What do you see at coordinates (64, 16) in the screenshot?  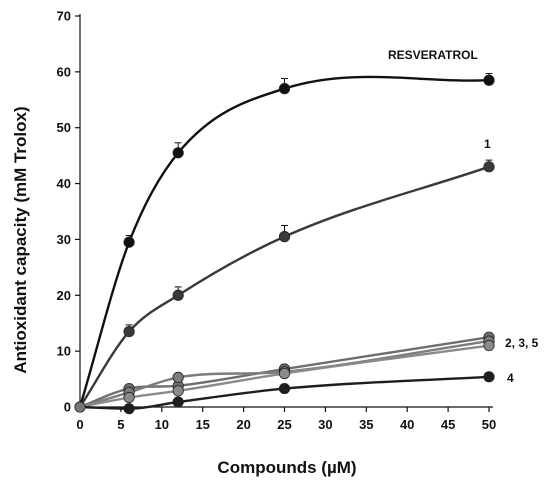 I see `y-tick-label: 70` at bounding box center [64, 16].